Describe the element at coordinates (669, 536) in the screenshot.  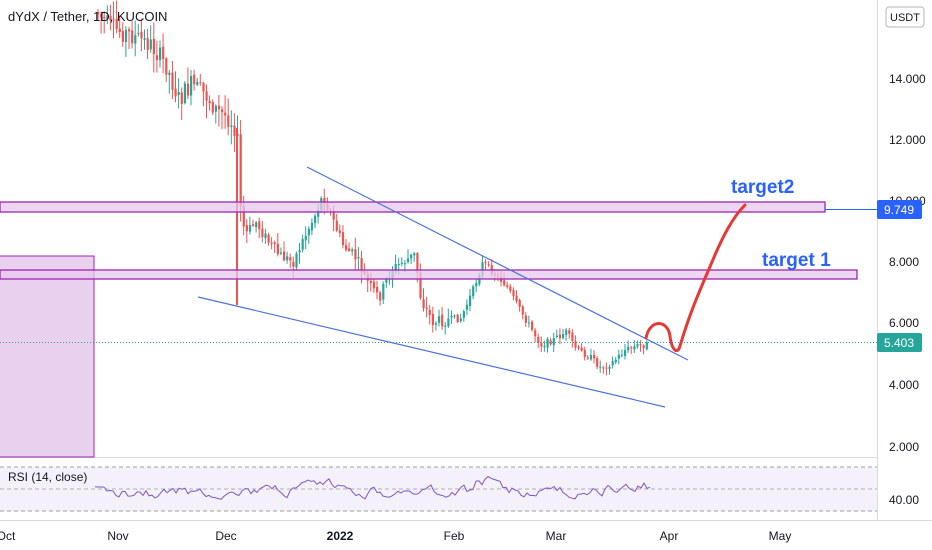
I see `x-tick-label: Apr` at that location.